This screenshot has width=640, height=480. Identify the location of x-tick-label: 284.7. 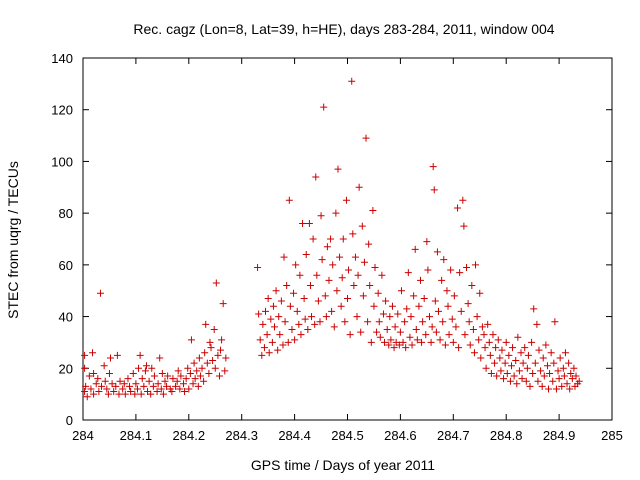
(453, 435).